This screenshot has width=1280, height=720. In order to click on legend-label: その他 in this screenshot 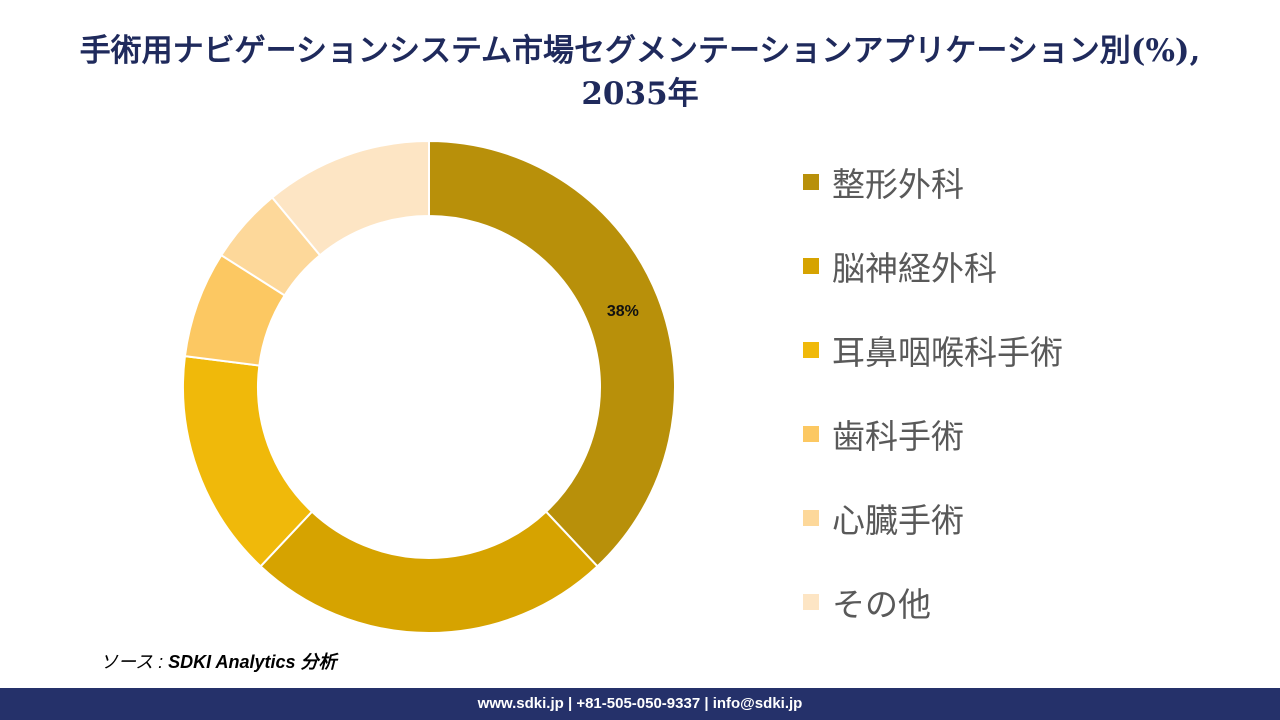, I will do `click(881, 604)`.